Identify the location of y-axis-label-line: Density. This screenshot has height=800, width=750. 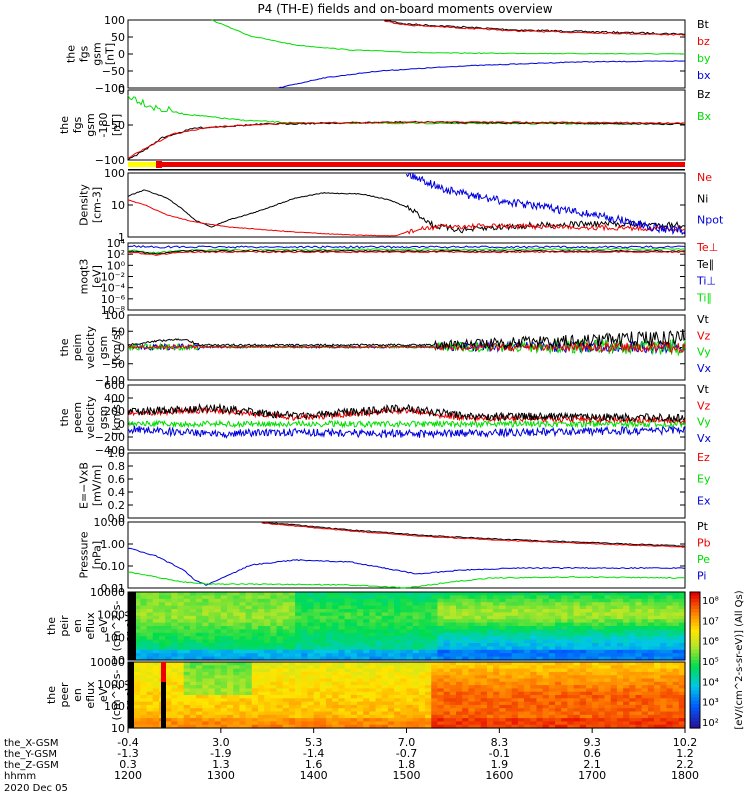
(84, 205).